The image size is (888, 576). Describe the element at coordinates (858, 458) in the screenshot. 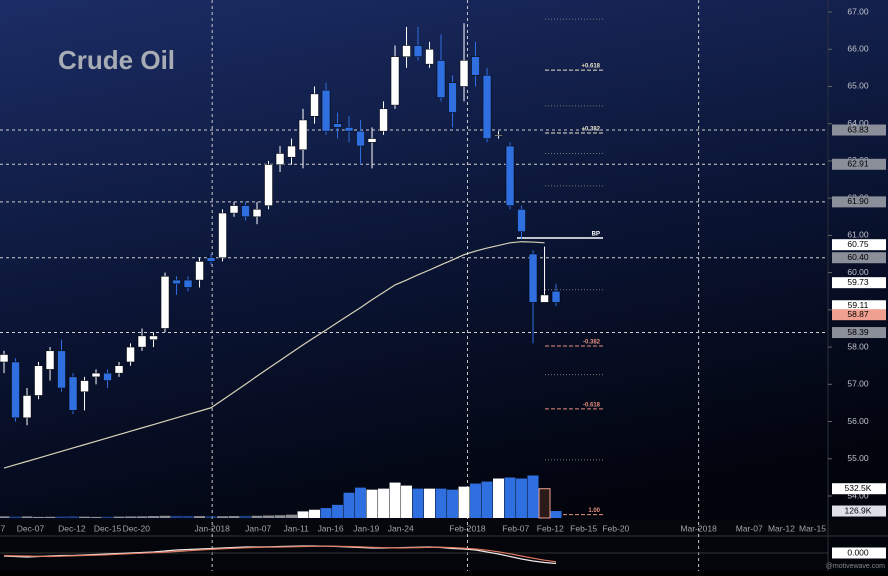

I see `y-tick-label: 55.00` at that location.